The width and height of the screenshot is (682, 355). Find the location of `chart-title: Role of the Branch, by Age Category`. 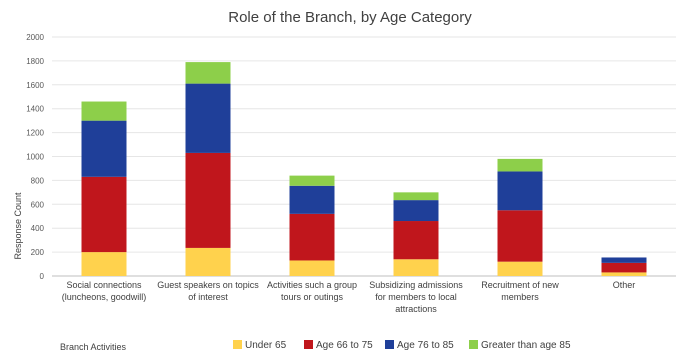

chart-title: Role of the Branch, by Age Category is located at coordinates (350, 17).